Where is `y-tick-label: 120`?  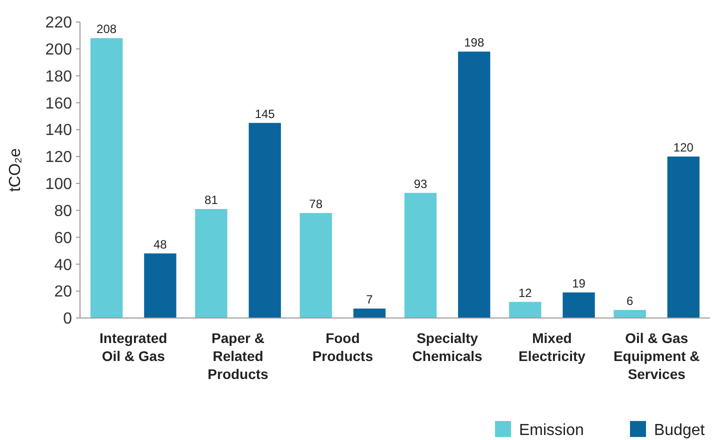
y-tick-label: 120 is located at coordinates (58, 157).